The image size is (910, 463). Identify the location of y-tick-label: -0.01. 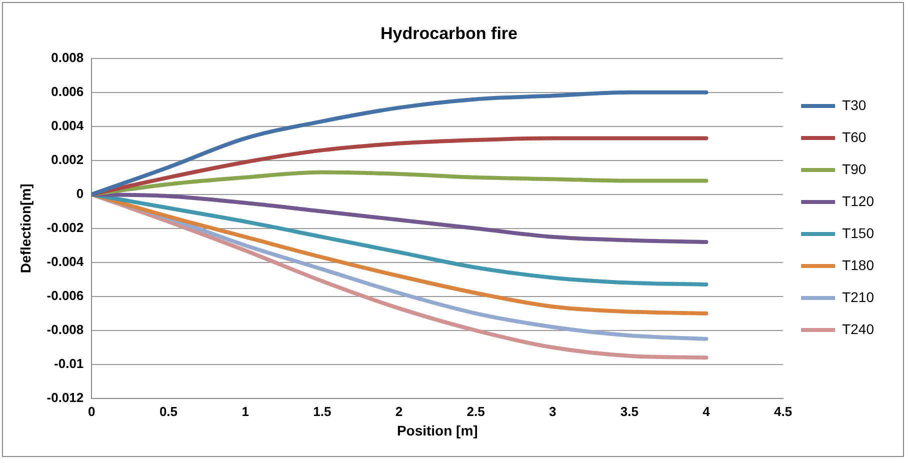
(69, 363).